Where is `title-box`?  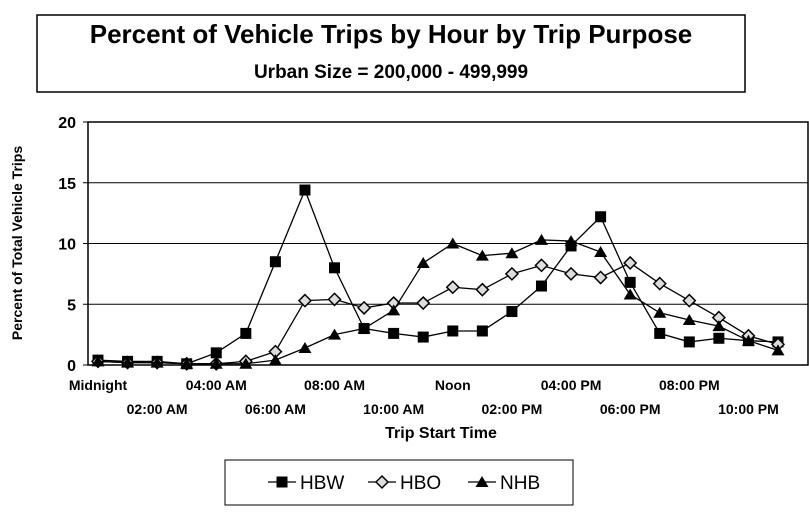 title-box is located at coordinates (391, 53).